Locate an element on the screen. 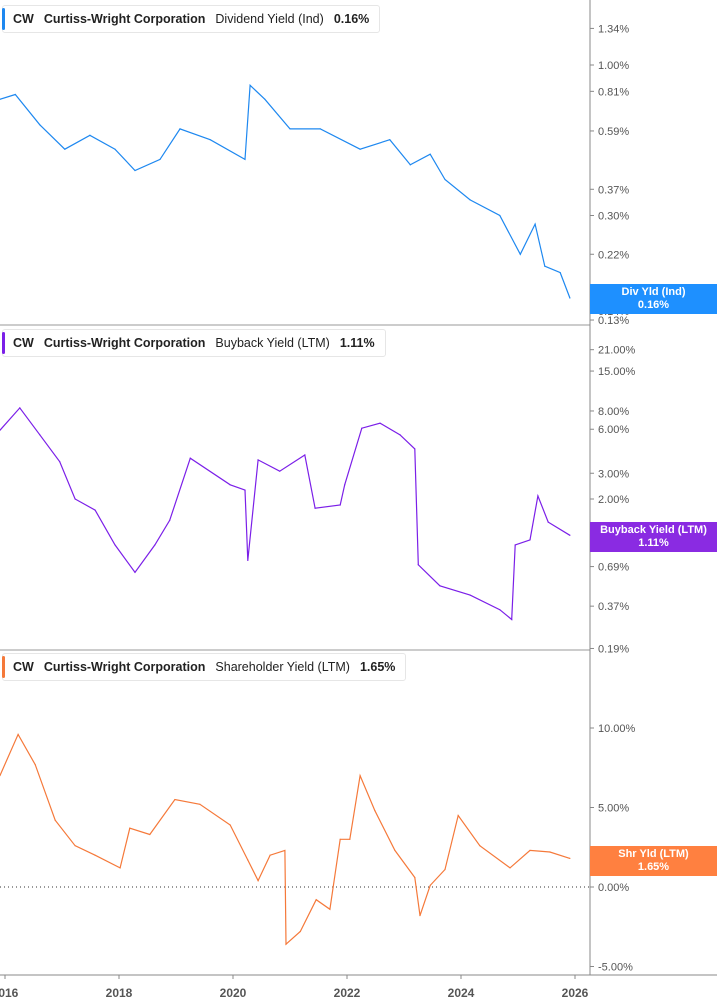 The height and width of the screenshot is (1005, 717). y-tick-label: 0.13% is located at coordinates (613, 321).